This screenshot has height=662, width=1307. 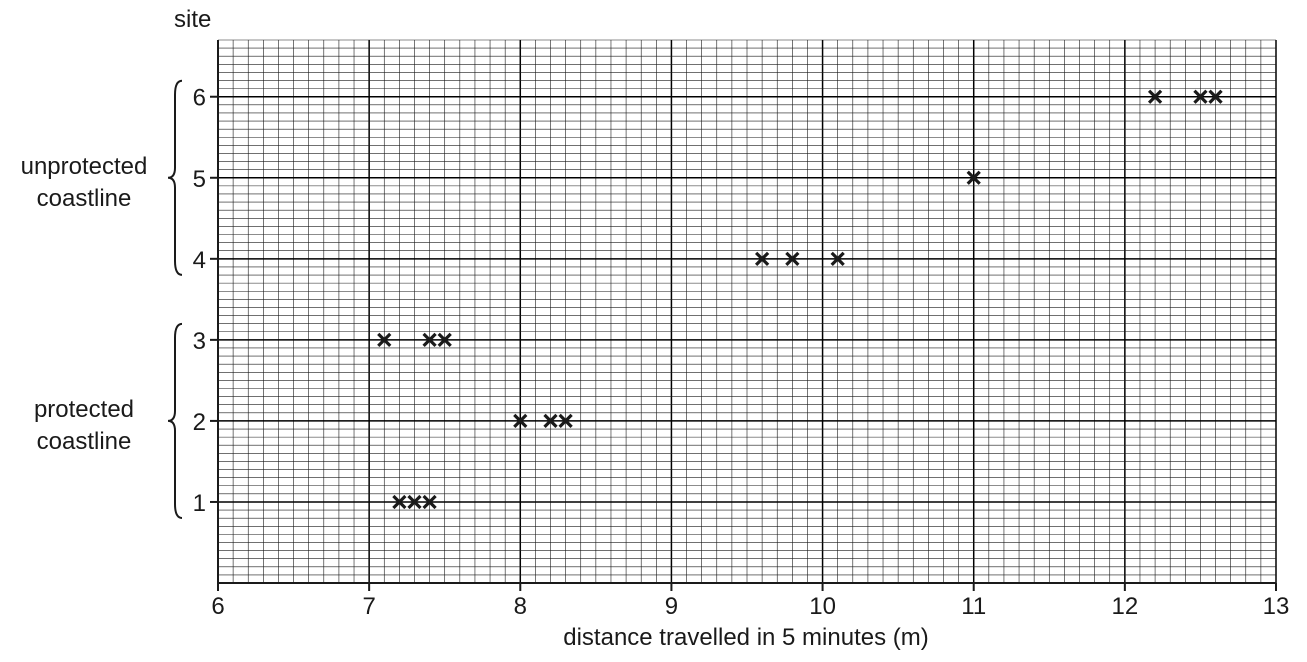 I want to click on x-tick-label: 13, so click(x=1276, y=606).